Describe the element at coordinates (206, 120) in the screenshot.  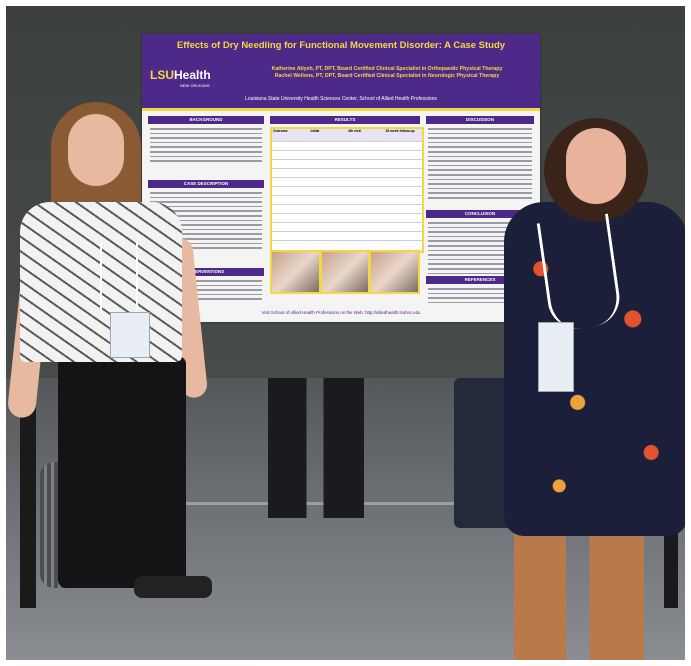
I see `section-background: BACKGROUND` at that location.